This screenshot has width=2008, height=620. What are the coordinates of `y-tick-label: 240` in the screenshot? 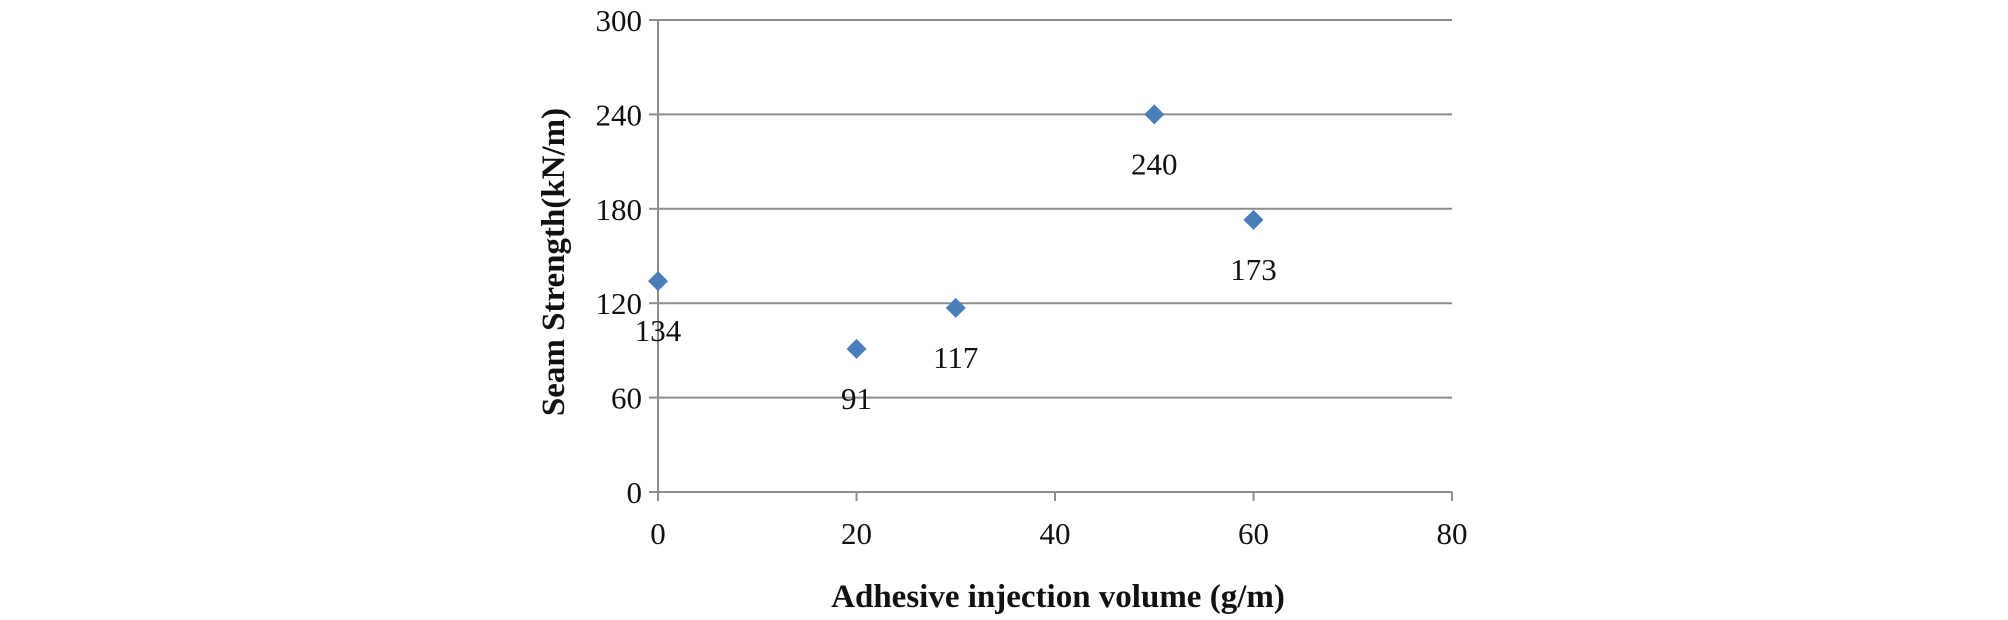 It's located at (619, 114).